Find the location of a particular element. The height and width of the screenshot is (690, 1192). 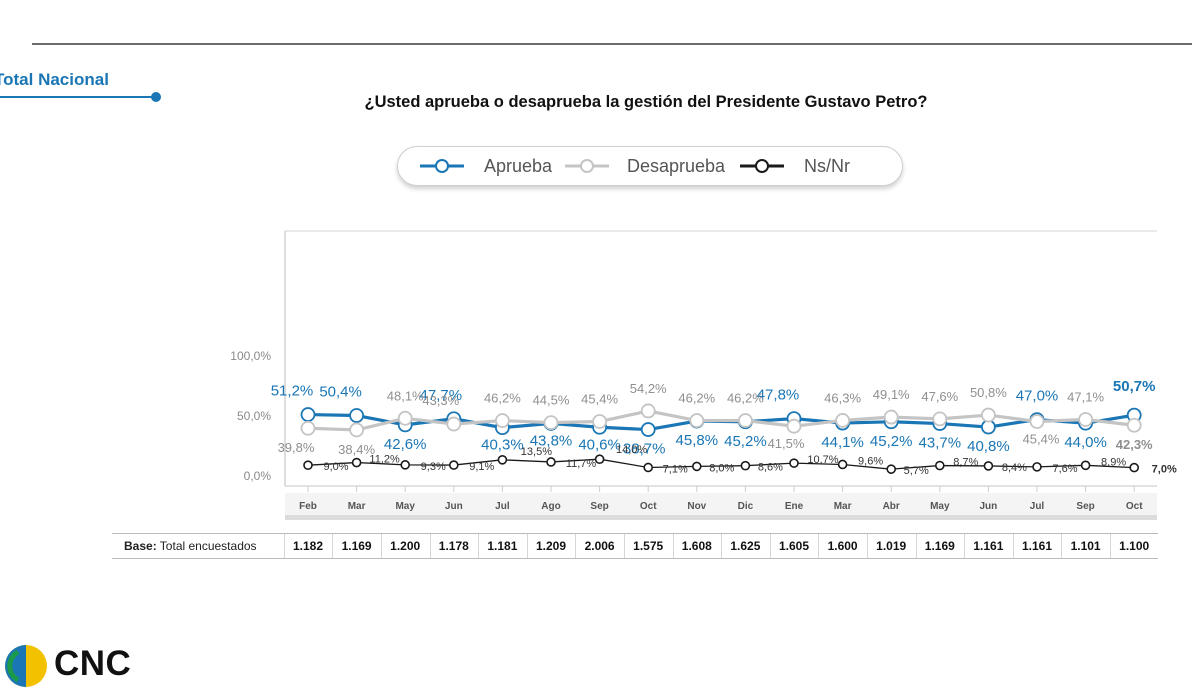

section-underline is located at coordinates (76, 97).